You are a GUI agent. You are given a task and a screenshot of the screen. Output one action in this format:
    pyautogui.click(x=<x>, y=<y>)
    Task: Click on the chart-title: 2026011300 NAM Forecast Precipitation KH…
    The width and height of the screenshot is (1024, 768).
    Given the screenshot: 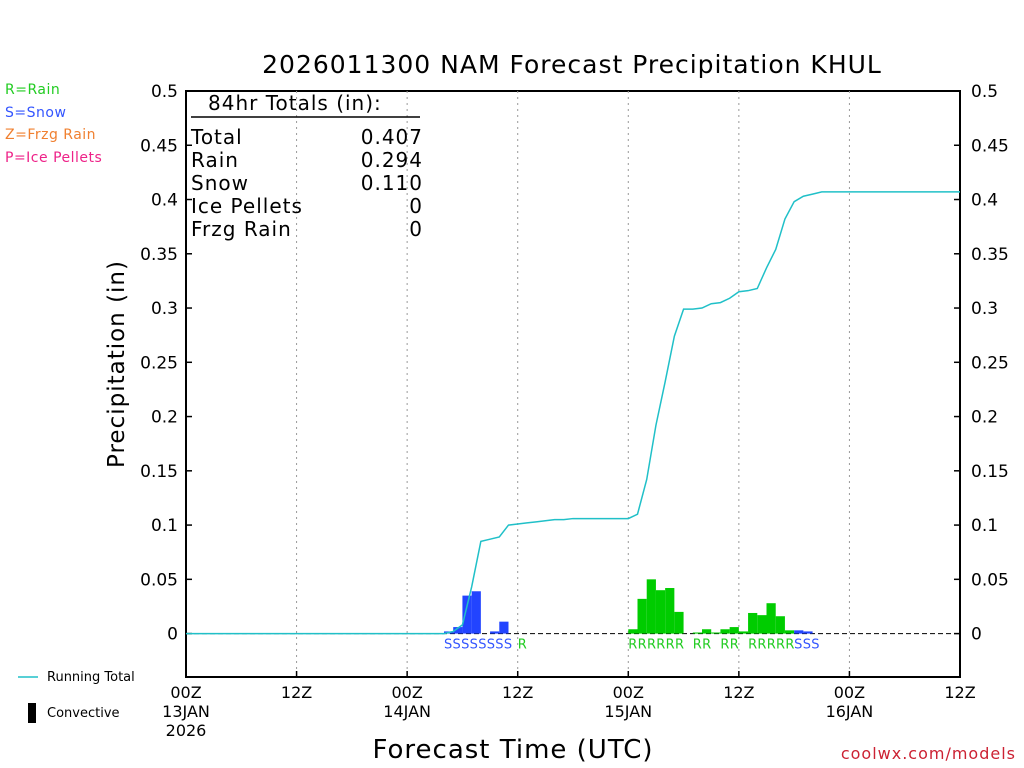 What is the action you would take?
    pyautogui.click(x=572, y=64)
    